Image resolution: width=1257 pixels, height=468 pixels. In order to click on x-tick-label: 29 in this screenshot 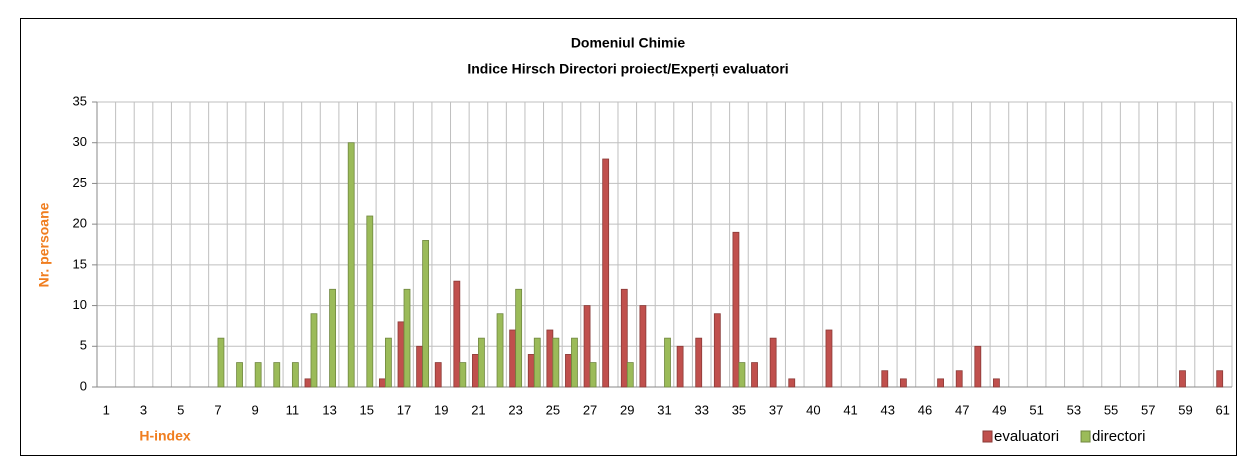, I will do `click(627, 409)`.